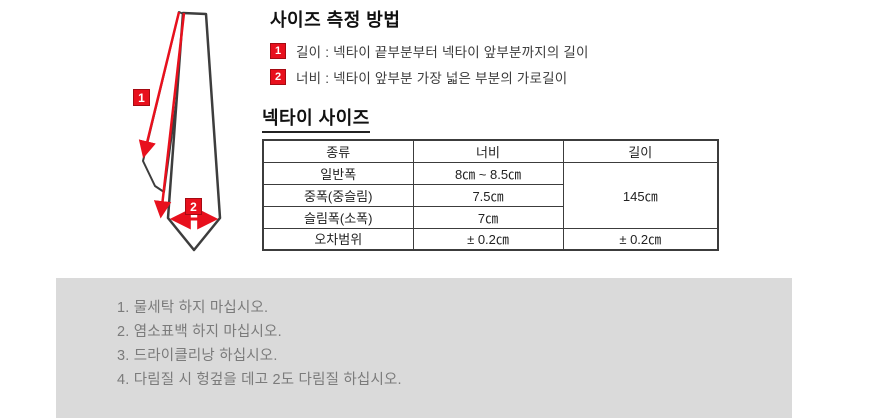  I want to click on tie-measurement-diagram, so click(180, 130).